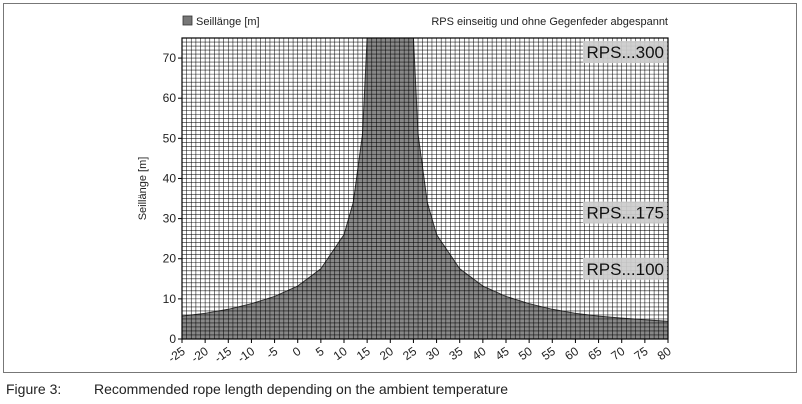 This screenshot has height=404, width=802. I want to click on annotation-label: RPS...175, so click(626, 213).